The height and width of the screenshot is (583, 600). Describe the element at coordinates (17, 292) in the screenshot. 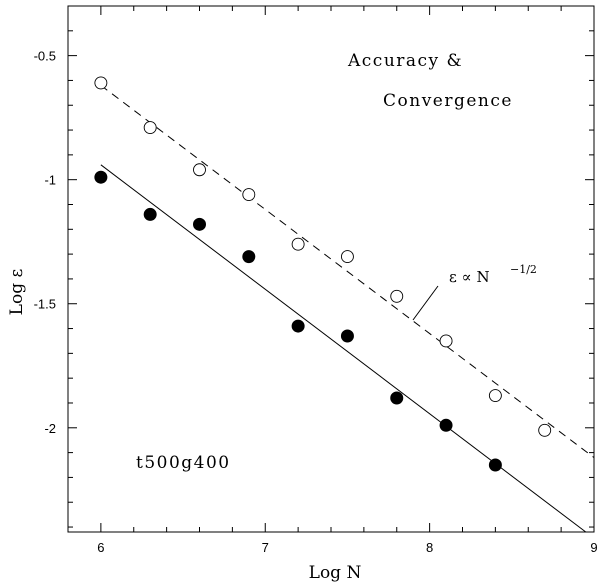

I see `y-axis-label: Log ε` at that location.